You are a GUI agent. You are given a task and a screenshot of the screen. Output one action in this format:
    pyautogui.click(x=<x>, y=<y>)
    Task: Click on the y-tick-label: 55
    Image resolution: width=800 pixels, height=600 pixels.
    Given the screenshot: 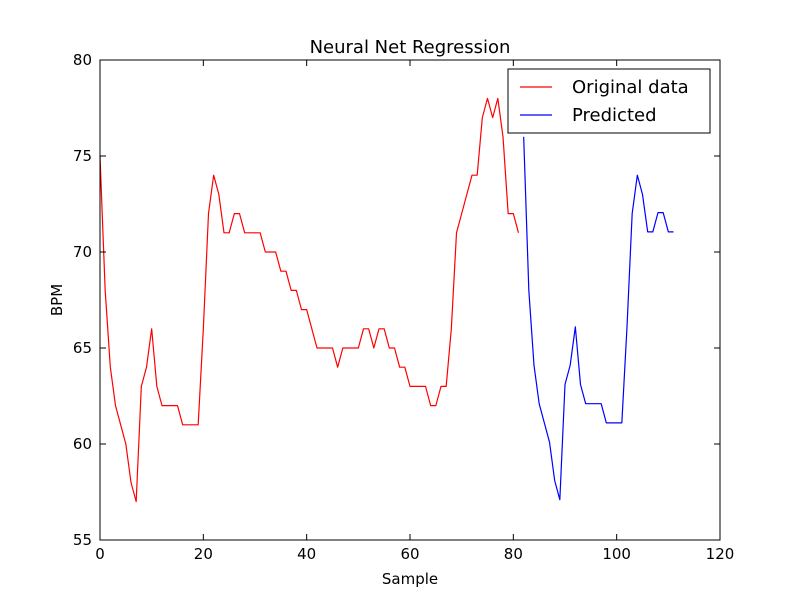 What is the action you would take?
    pyautogui.click(x=82, y=540)
    